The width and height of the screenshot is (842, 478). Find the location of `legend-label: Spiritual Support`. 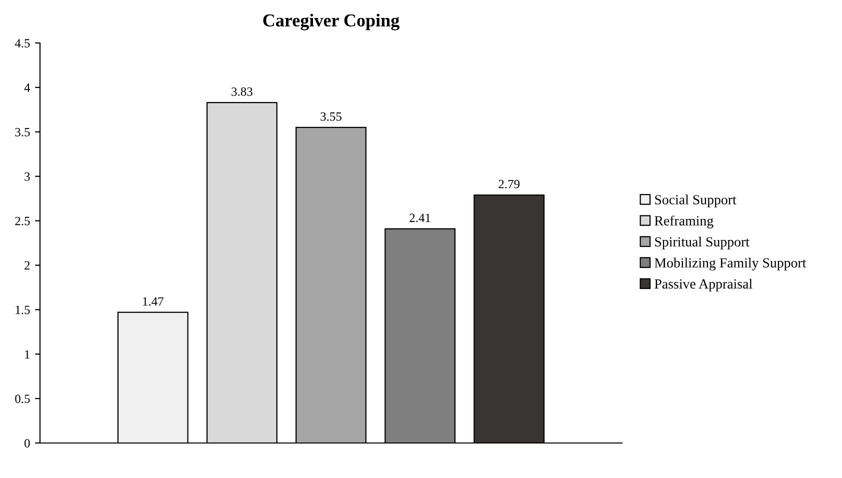

legend-label: Spiritual Support is located at coordinates (702, 243).